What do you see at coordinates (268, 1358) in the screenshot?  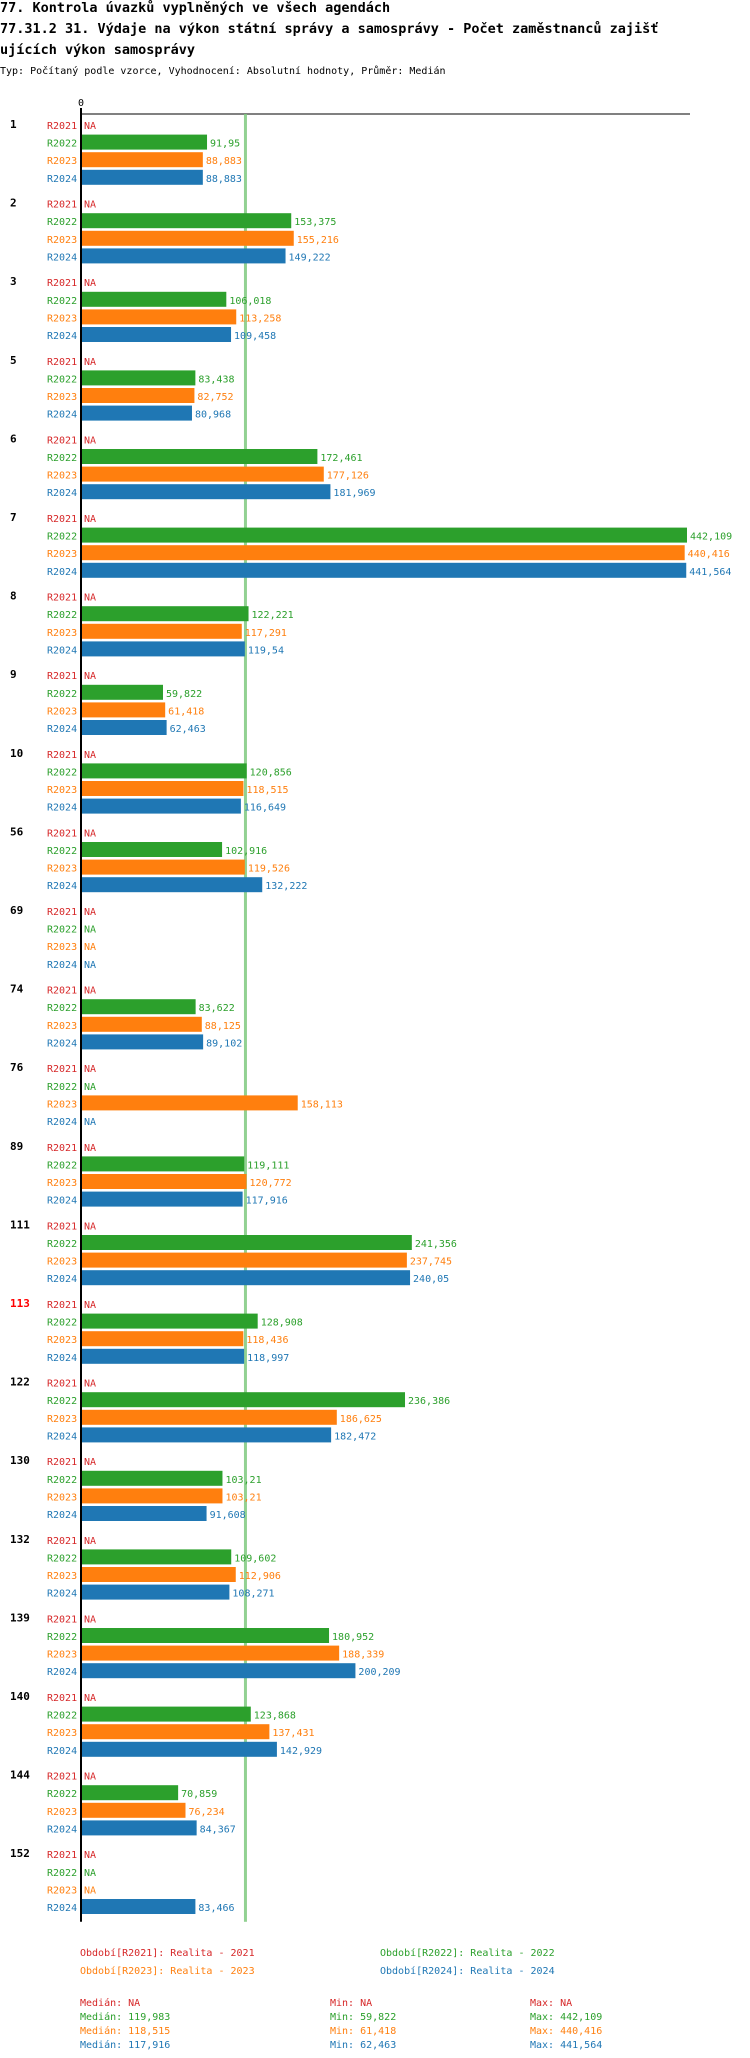 I see `data-label: 118,997` at bounding box center [268, 1358].